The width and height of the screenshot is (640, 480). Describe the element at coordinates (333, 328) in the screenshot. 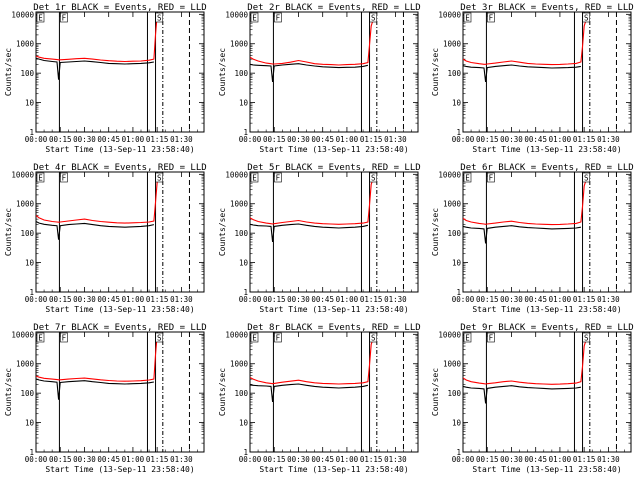

I see `panel-title: Det 8r BLACK = Events, RED = LLD` at that location.